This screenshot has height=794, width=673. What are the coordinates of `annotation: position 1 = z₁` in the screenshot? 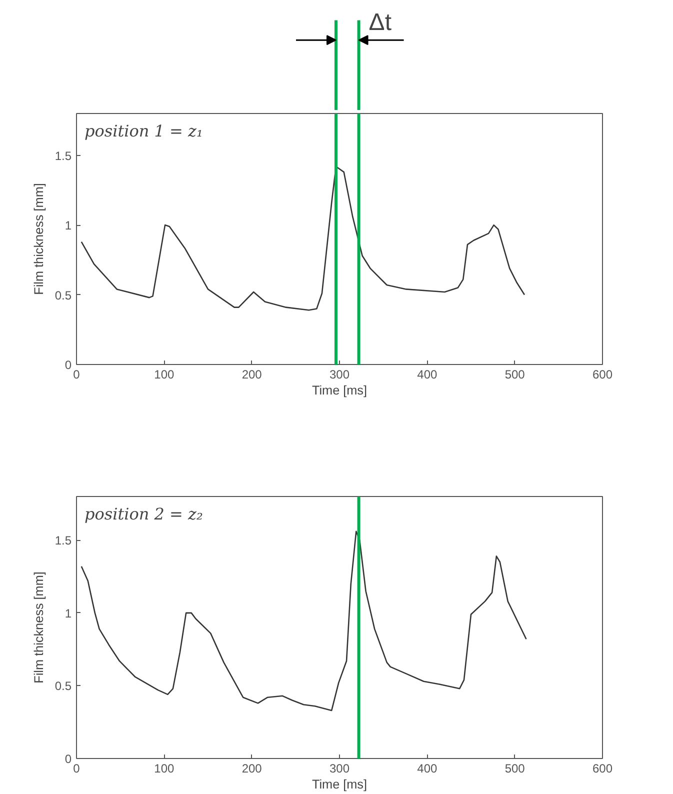 It's located at (143, 131).